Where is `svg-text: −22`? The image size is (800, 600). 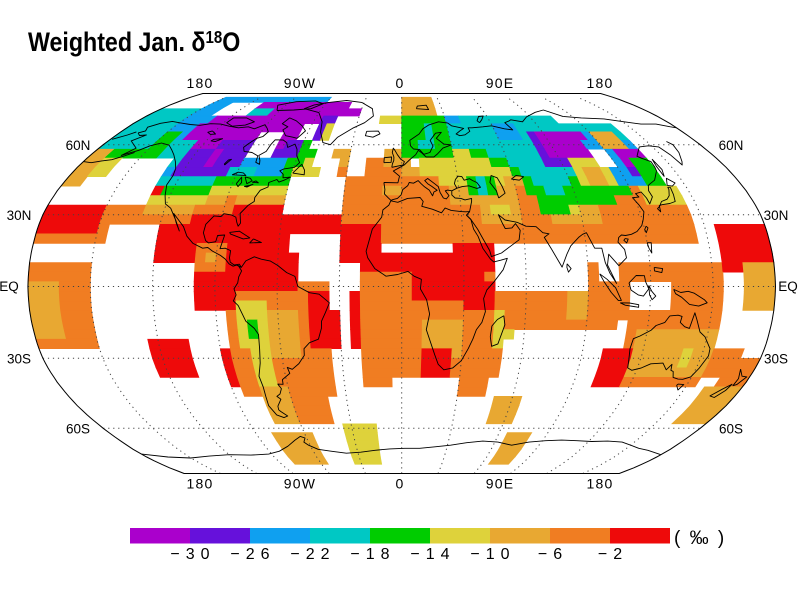 svg-text: −22 is located at coordinates (312, 554).